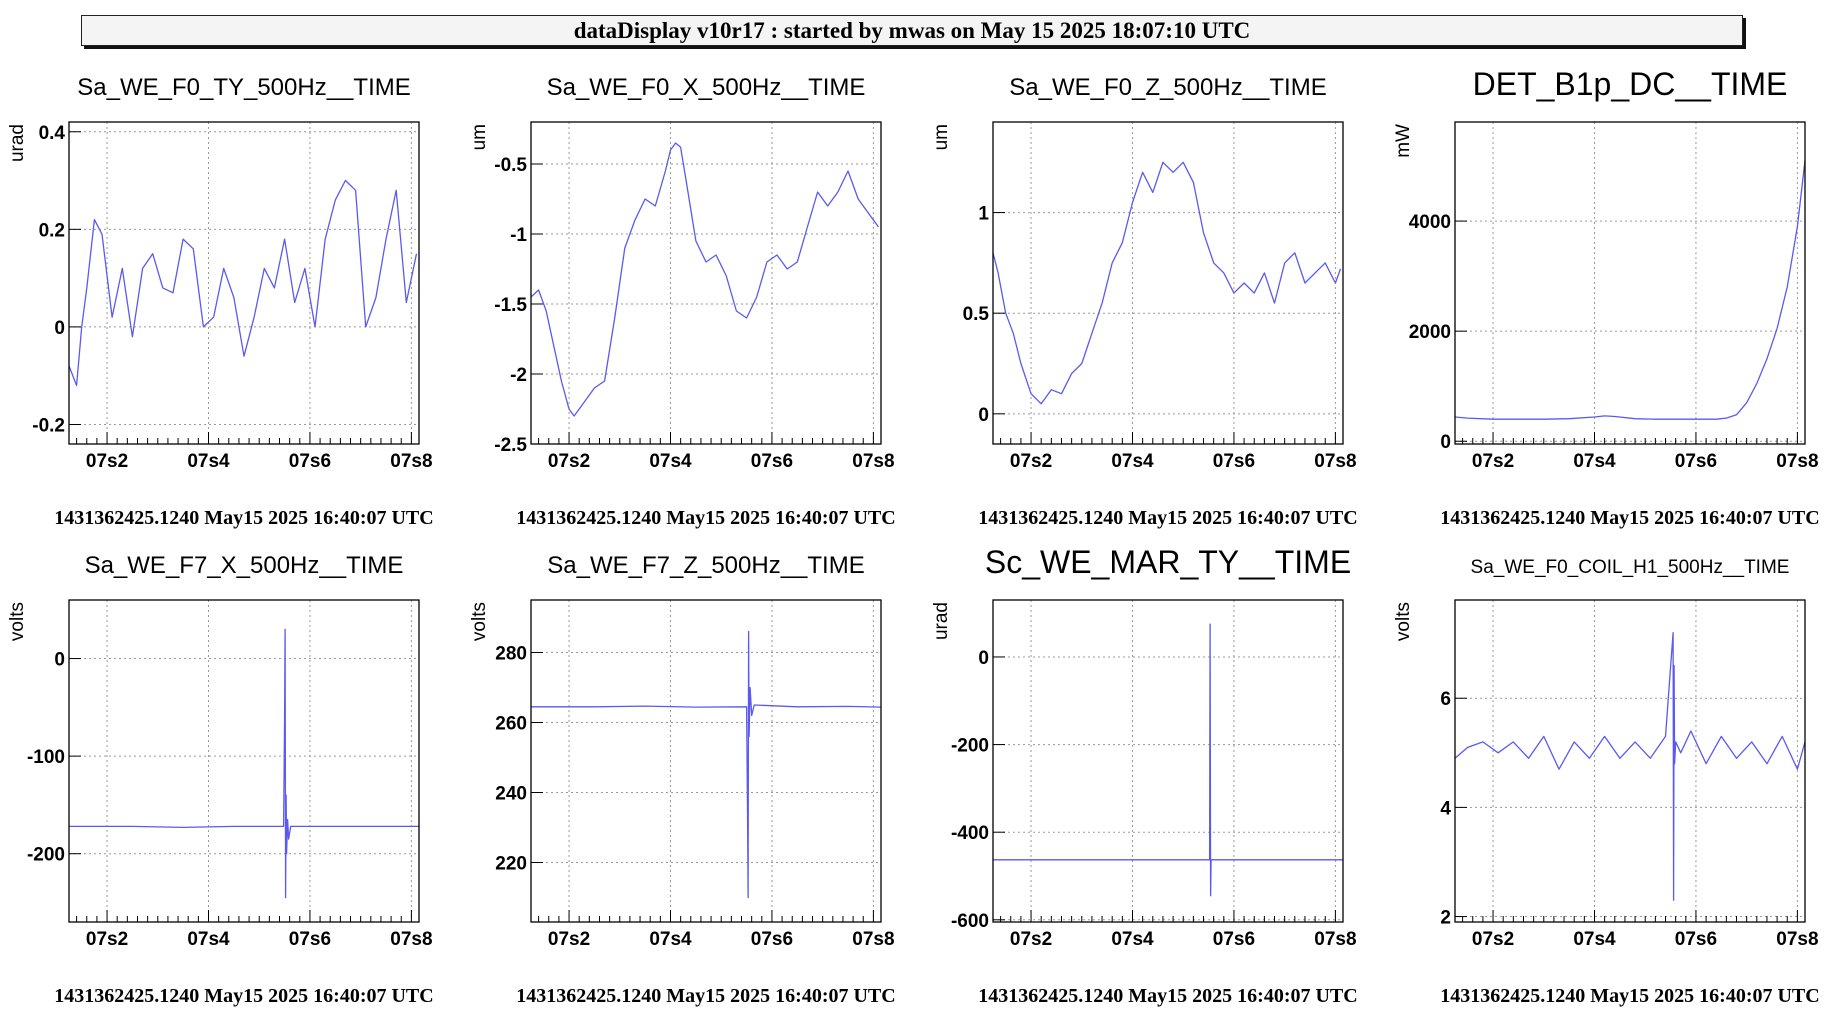  What do you see at coordinates (511, 724) in the screenshot?
I see `y-tick-label: 260` at bounding box center [511, 724].